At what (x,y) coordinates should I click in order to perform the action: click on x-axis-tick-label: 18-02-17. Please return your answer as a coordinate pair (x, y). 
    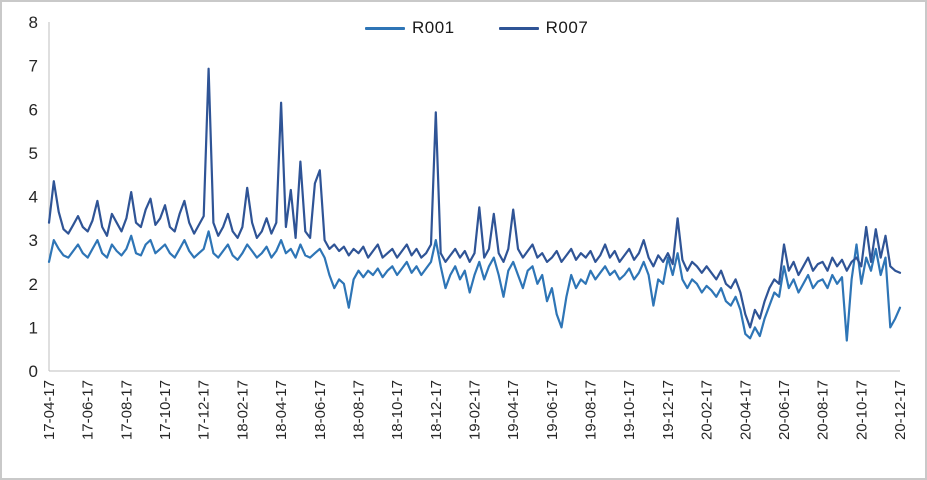
    Looking at the image, I should click on (242, 410).